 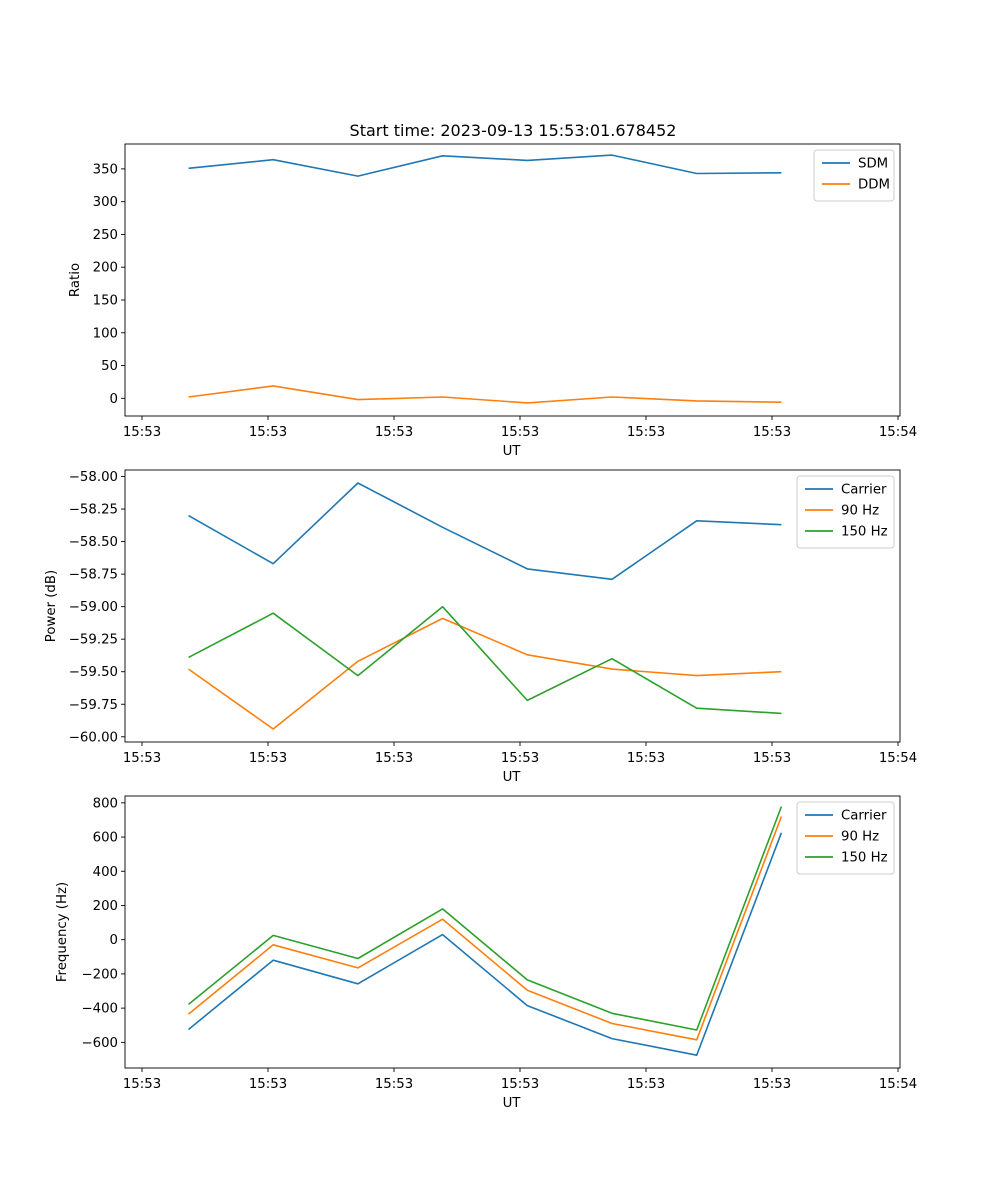 What do you see at coordinates (93, 477) in the screenshot?
I see `y-tick-label: −58.00` at bounding box center [93, 477].